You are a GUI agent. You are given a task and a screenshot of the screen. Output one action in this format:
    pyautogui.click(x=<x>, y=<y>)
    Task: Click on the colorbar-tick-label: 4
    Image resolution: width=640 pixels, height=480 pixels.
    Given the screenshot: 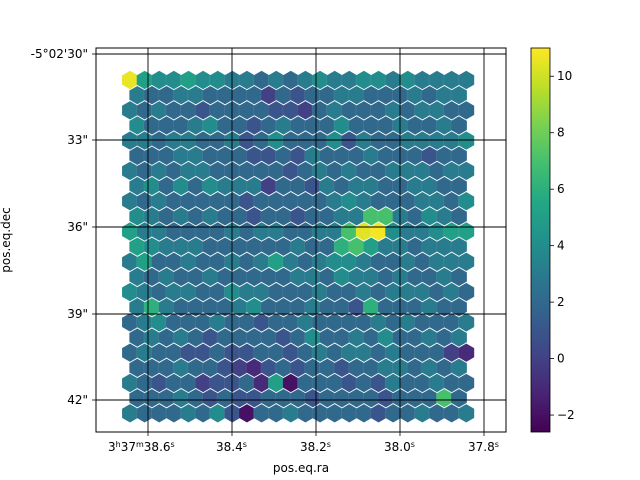 What is the action you would take?
    pyautogui.click(x=561, y=246)
    